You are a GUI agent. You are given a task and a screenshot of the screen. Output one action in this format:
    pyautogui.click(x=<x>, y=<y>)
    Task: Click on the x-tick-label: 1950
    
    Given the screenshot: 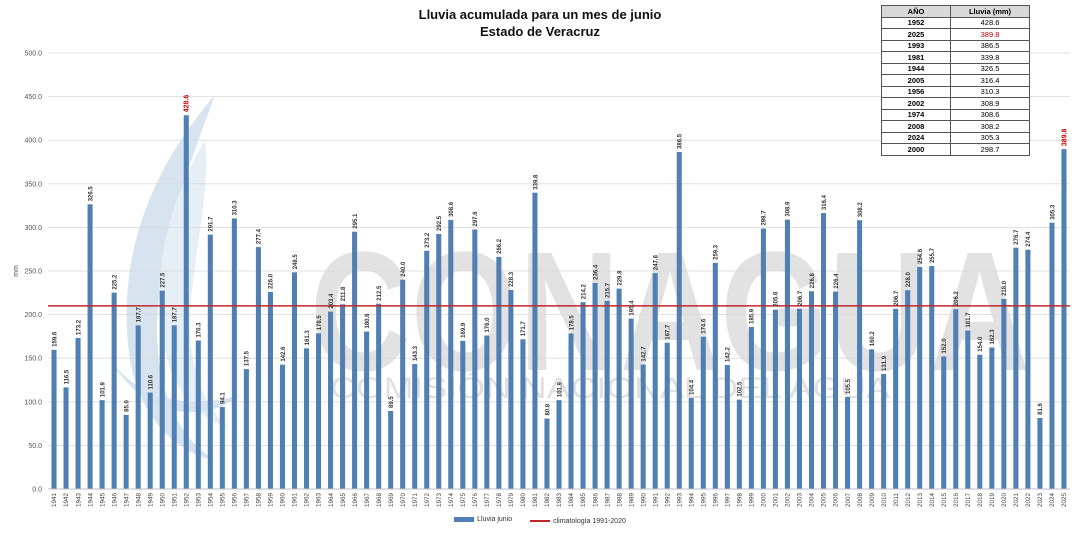 What is the action you would take?
    pyautogui.click(x=162, y=500)
    